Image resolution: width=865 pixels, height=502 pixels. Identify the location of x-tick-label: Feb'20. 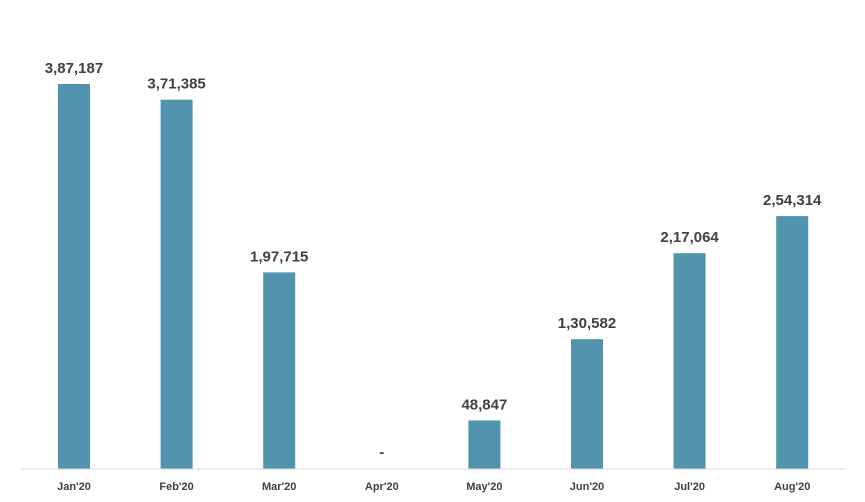
(176, 487).